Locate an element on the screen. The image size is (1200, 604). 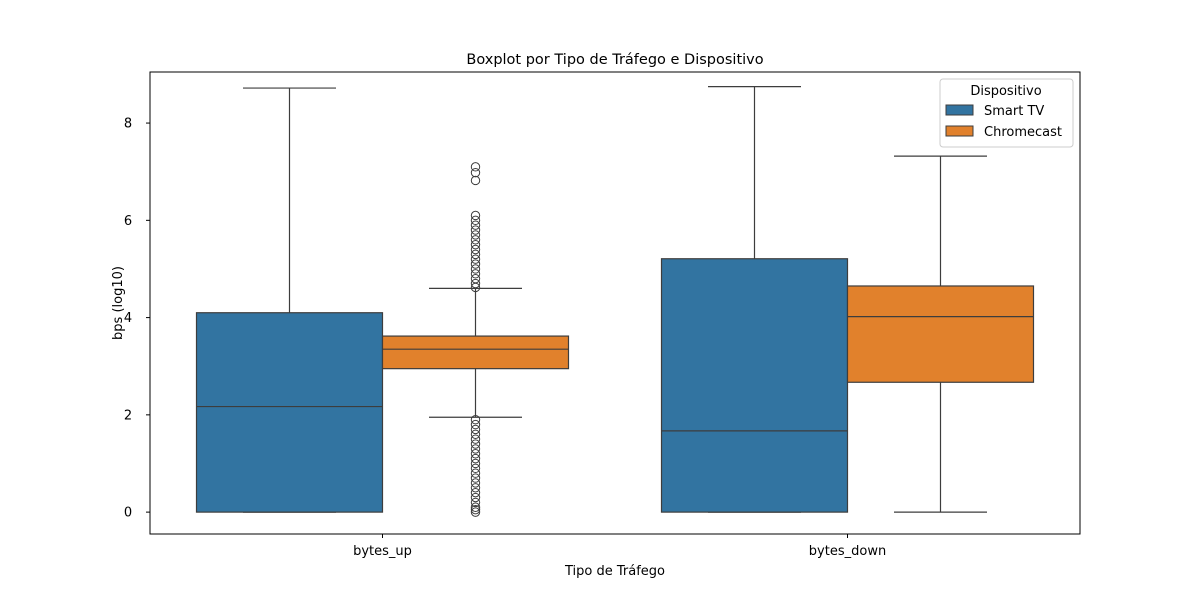
y-tick-label: 6 is located at coordinates (128, 221).